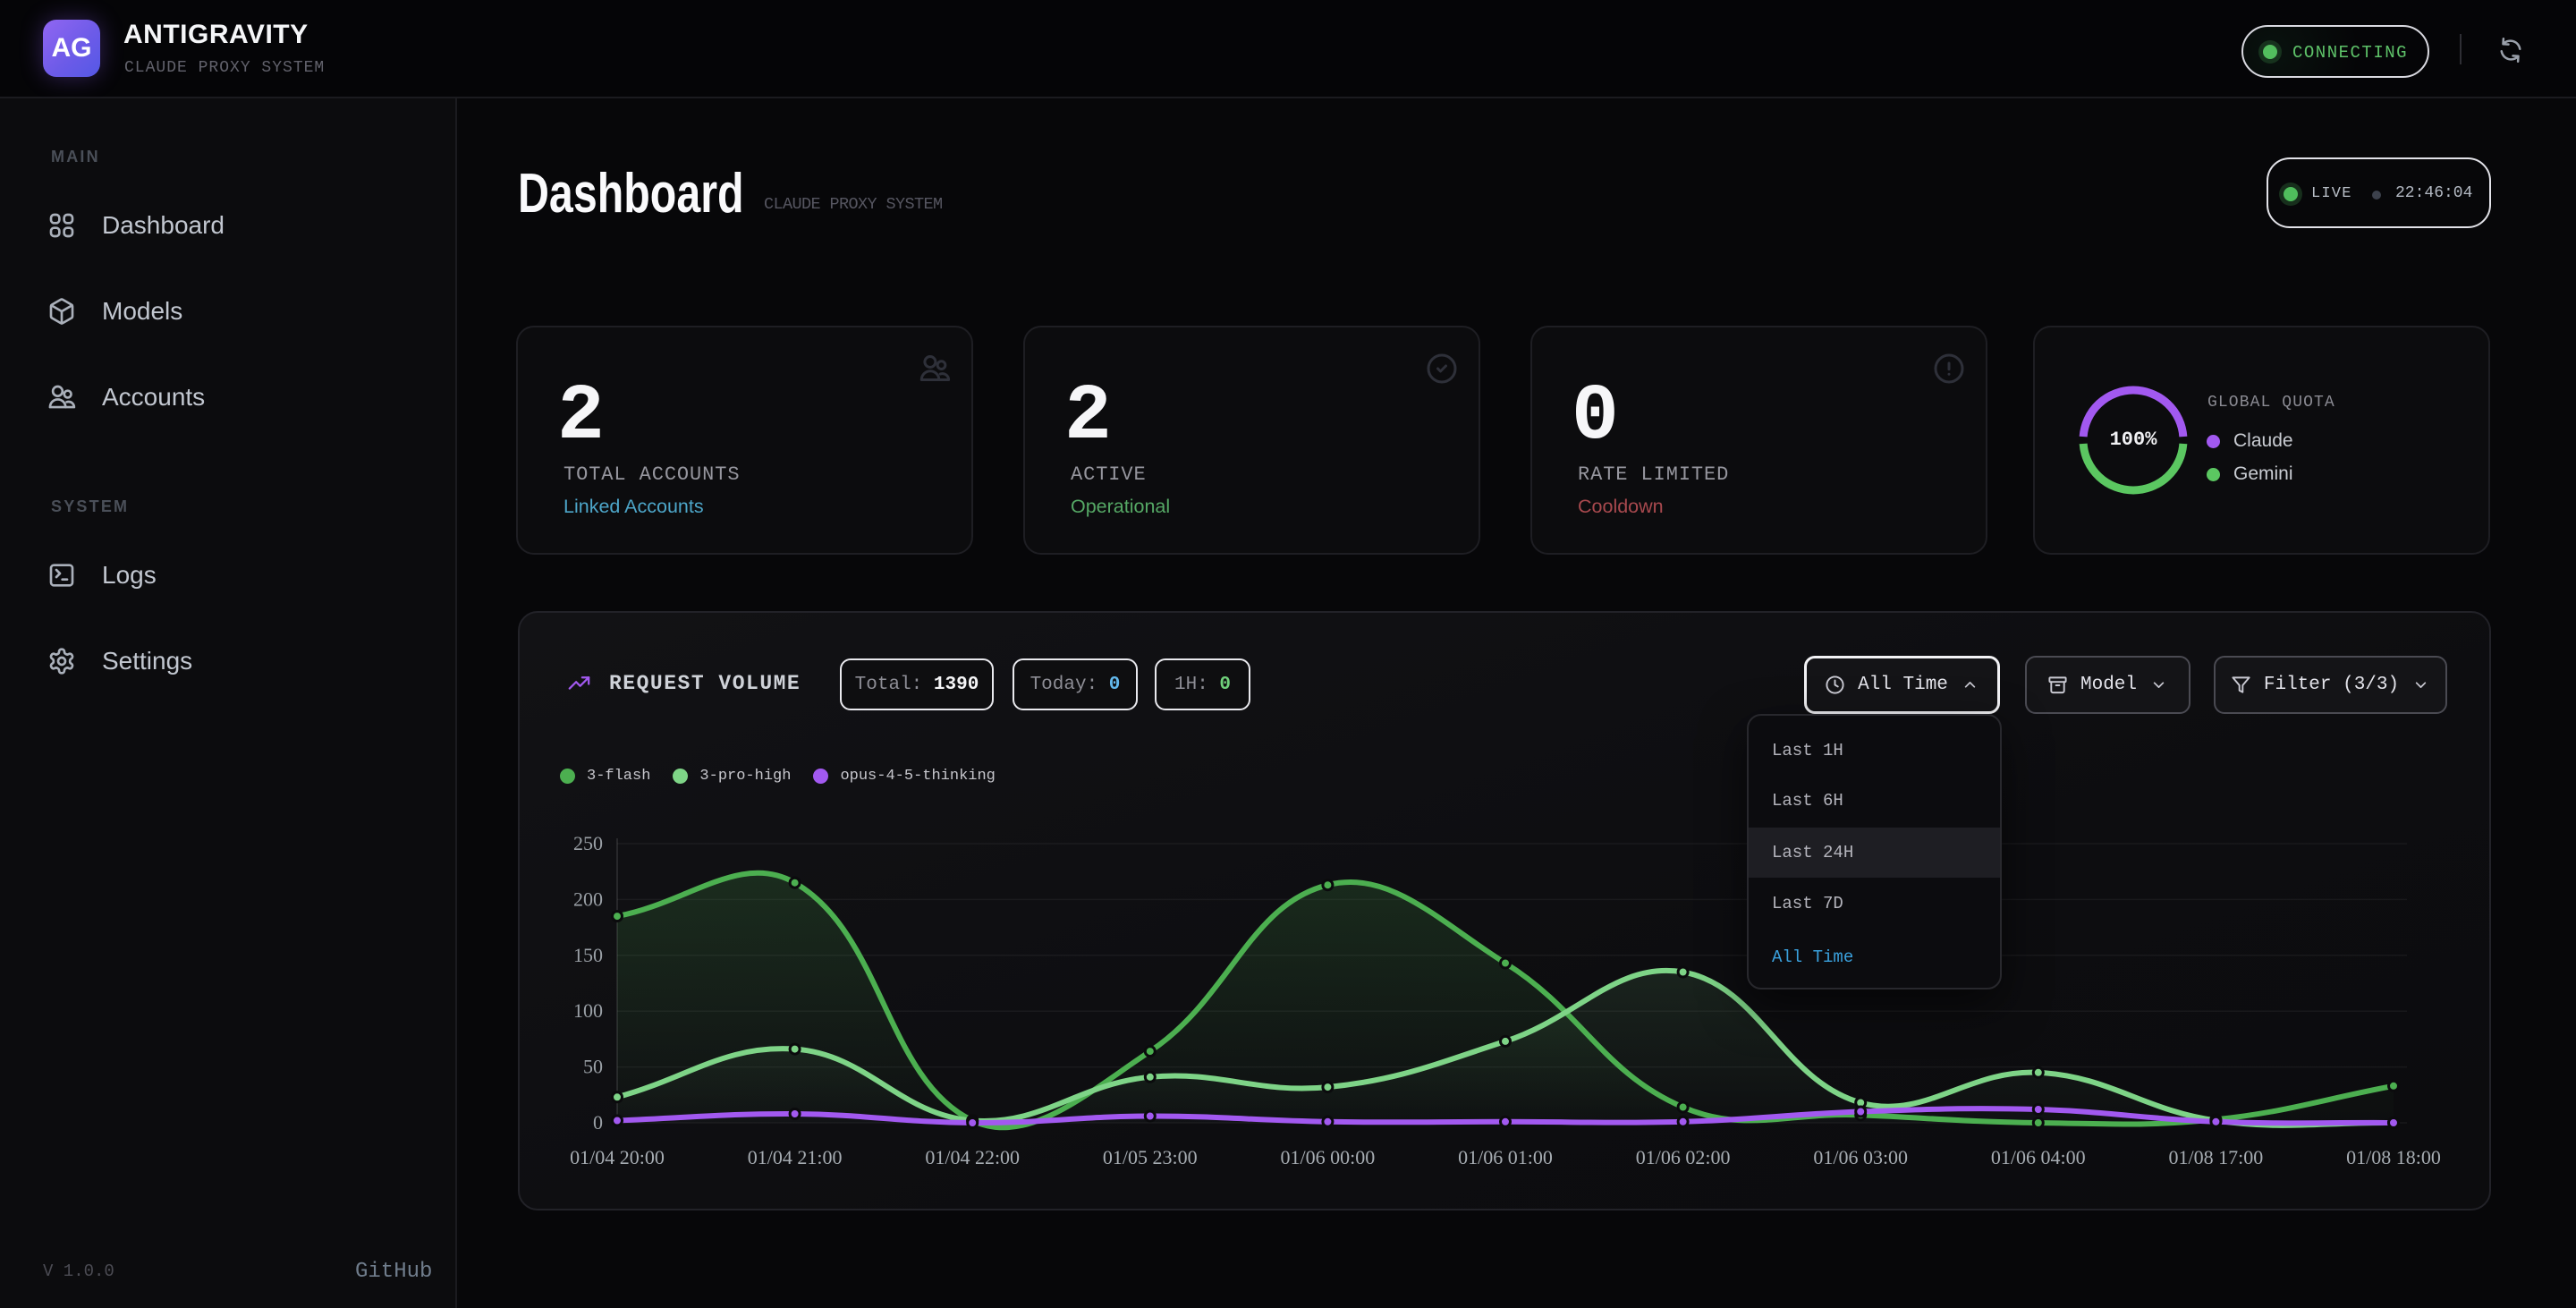 This screenshot has height=1308, width=2576. Describe the element at coordinates (1328, 1157) in the screenshot. I see `svg-text: 01/06 00:00` at that location.